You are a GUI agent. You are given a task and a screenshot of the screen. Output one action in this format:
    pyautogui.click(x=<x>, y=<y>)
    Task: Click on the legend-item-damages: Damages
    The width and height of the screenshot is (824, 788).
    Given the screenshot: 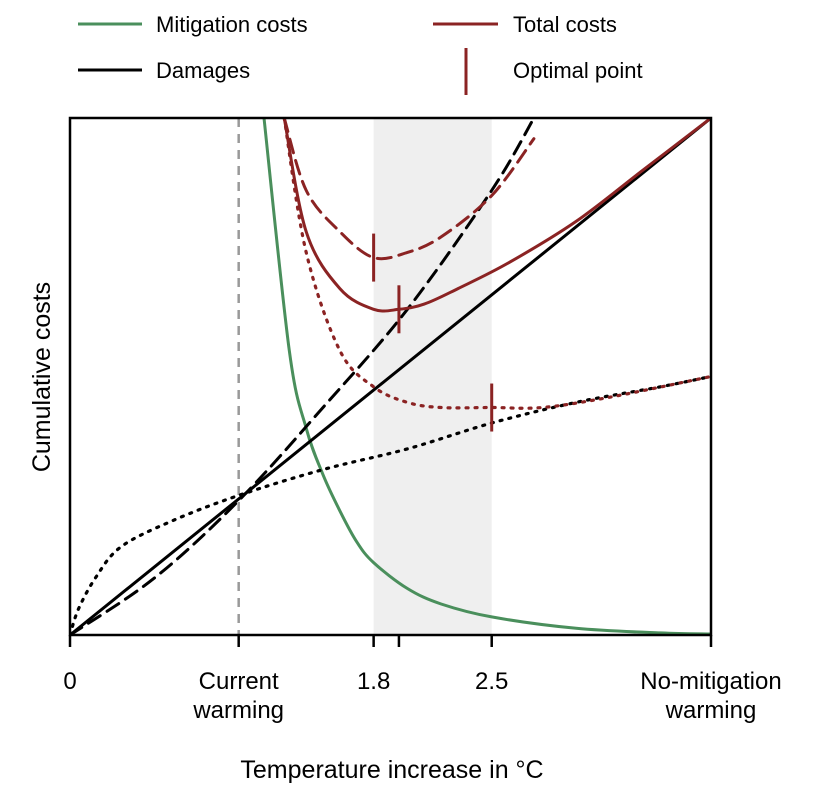 What is the action you would take?
    pyautogui.click(x=164, y=70)
    